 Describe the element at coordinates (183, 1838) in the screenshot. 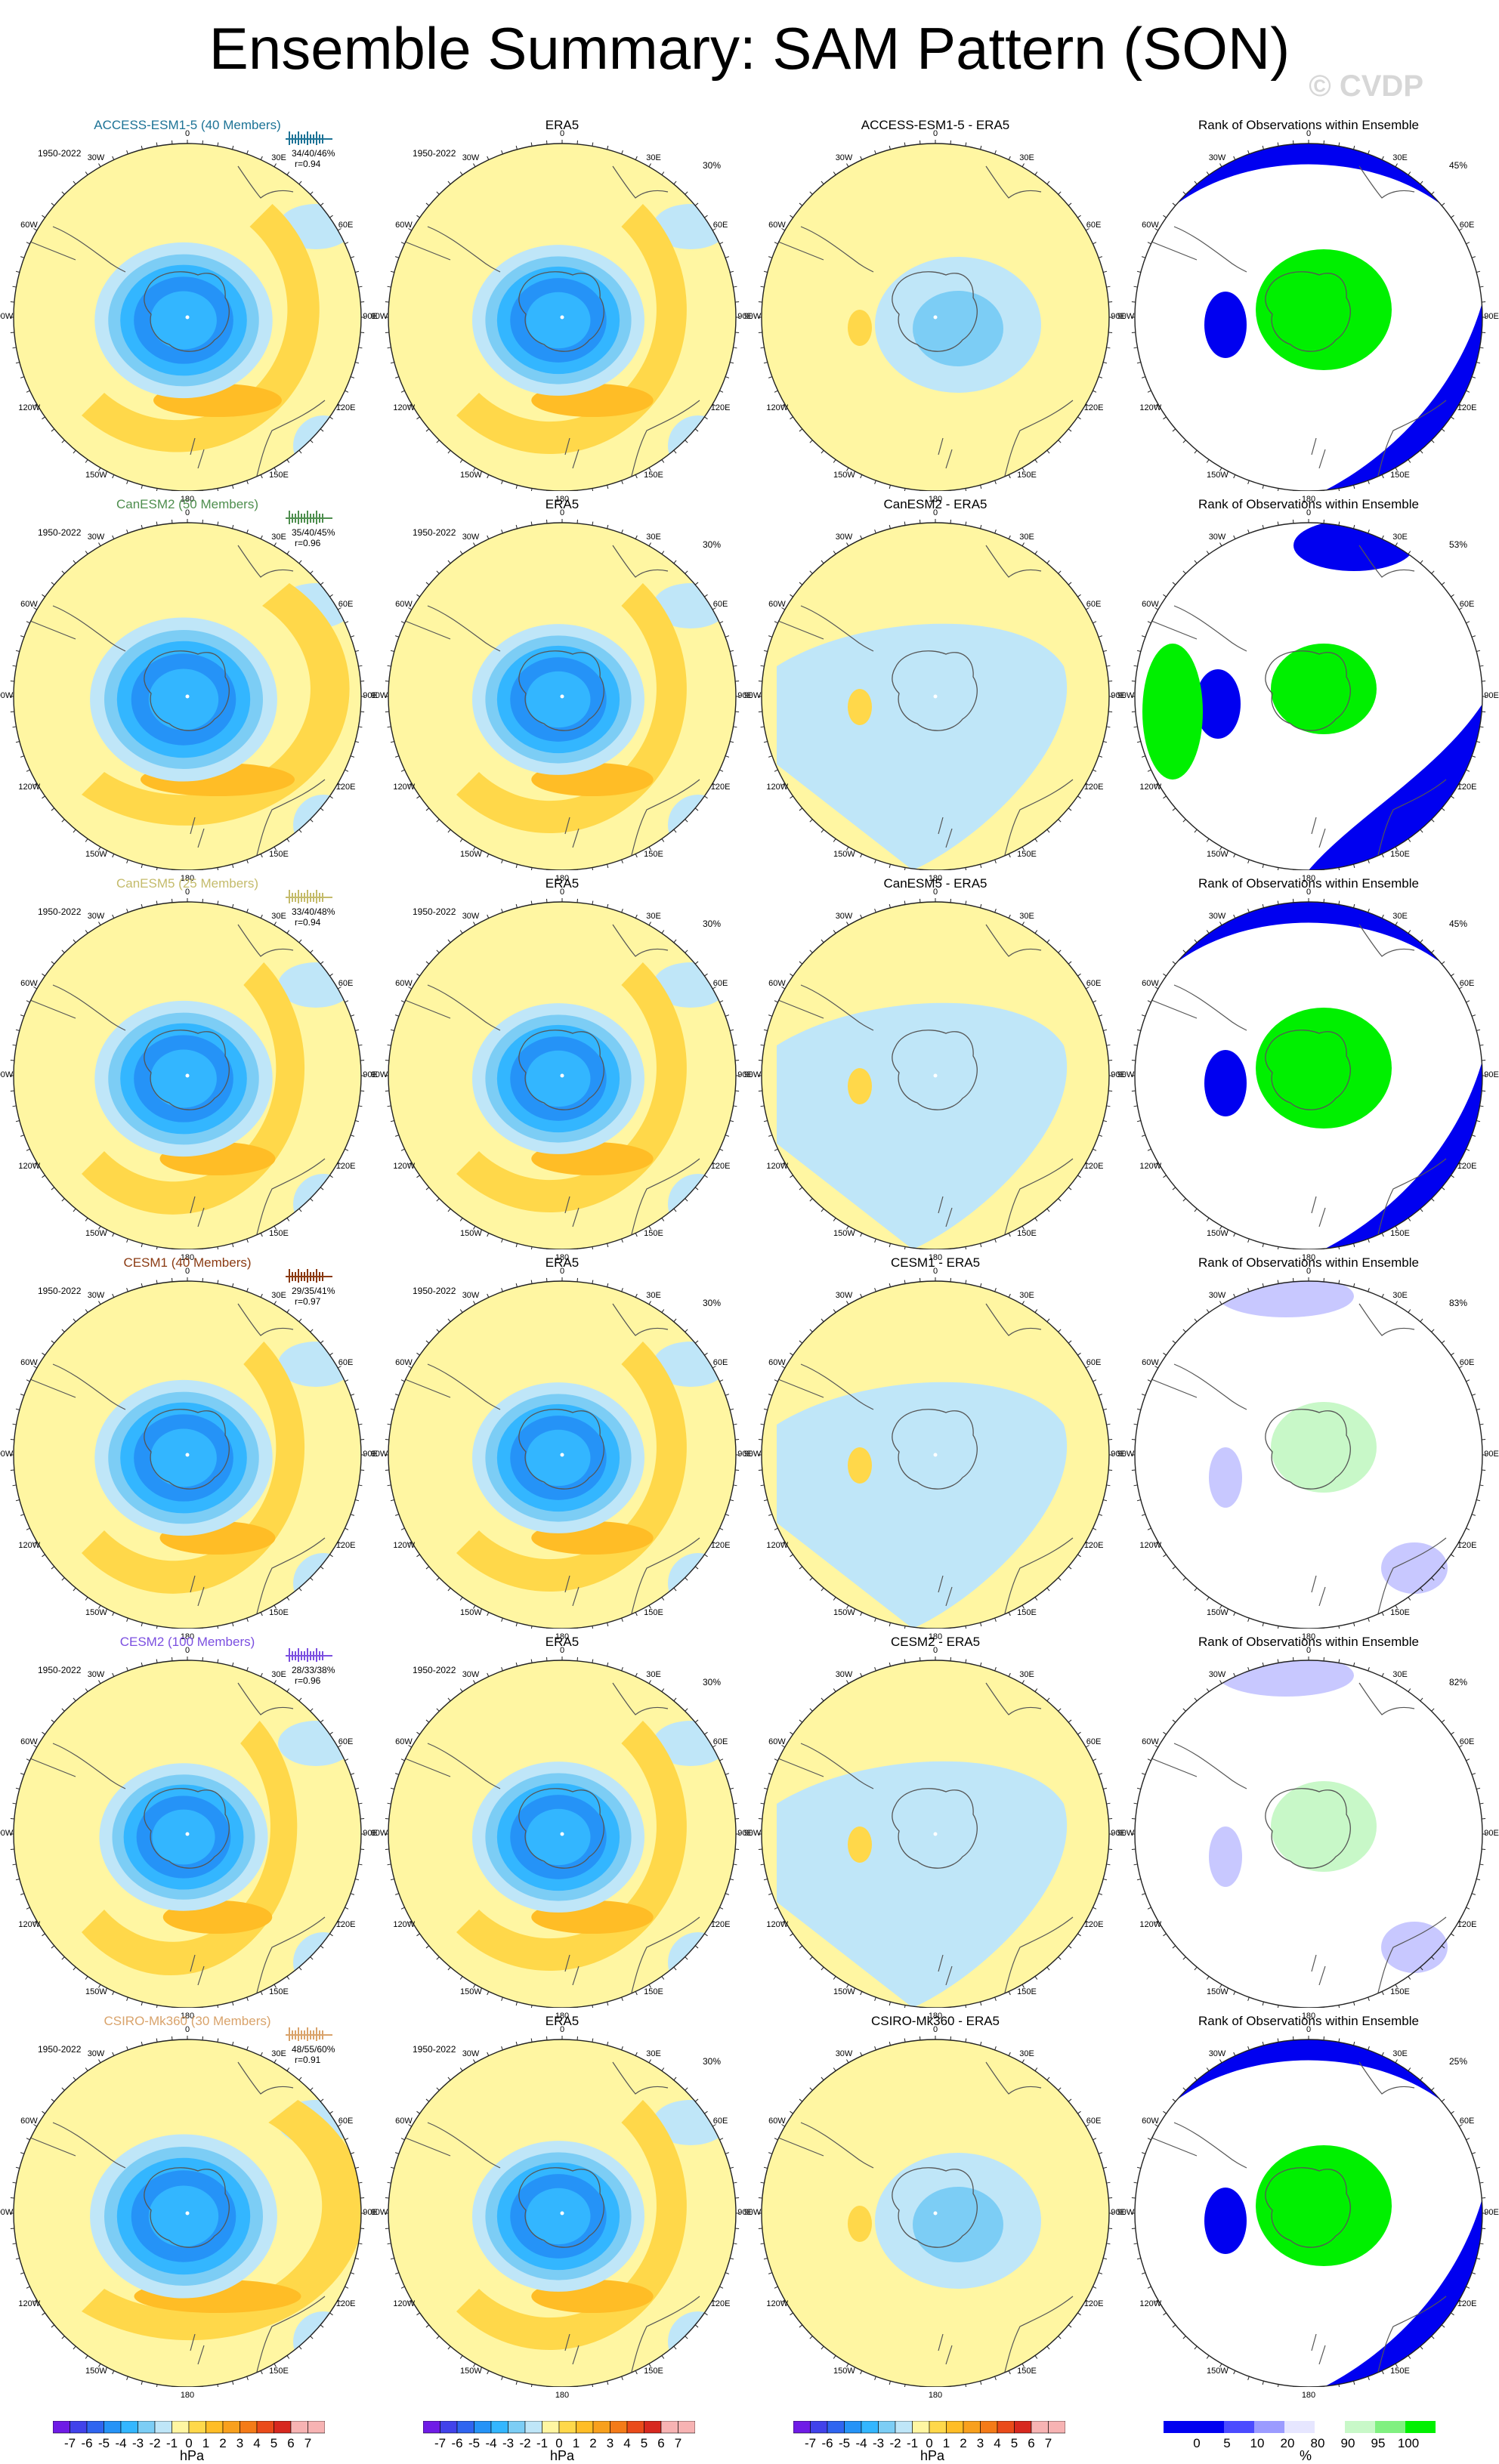

I see `negative-core-contour` at that location.